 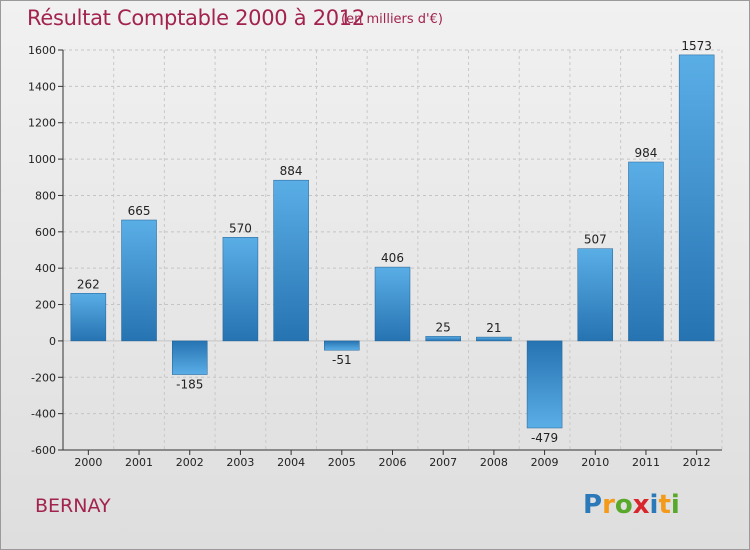 I want to click on y-tick-label: 1400, so click(x=42, y=86).